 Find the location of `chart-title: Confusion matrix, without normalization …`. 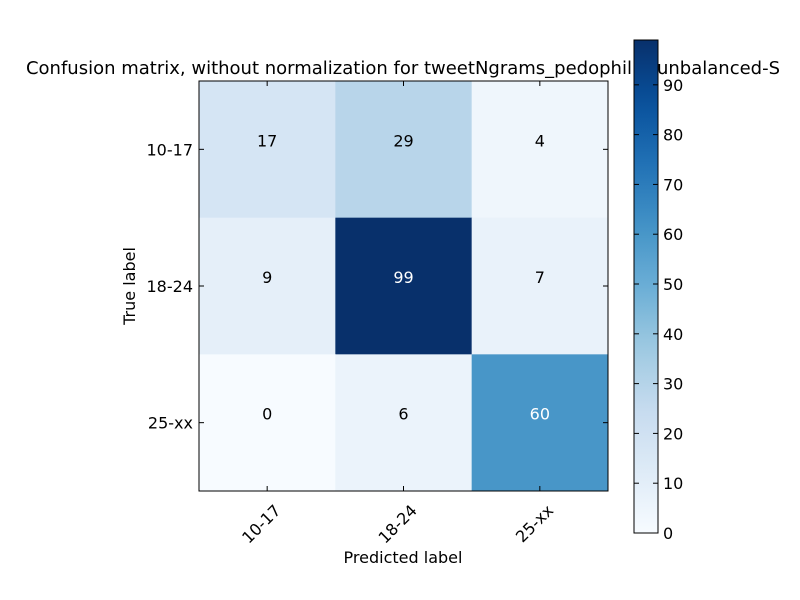

chart-title: Confusion matrix, without normalization … is located at coordinates (403, 68).